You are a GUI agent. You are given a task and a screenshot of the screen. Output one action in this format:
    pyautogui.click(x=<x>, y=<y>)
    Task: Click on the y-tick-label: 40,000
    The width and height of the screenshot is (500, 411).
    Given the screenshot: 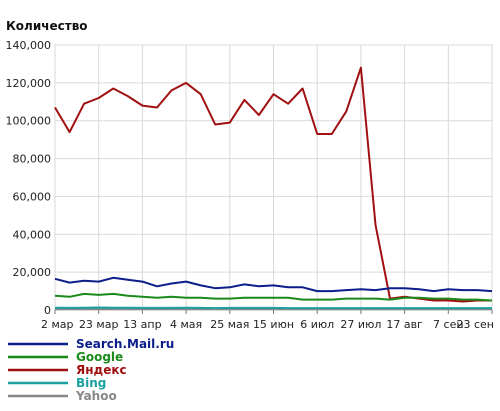 What is the action you would take?
    pyautogui.click(x=32, y=234)
    